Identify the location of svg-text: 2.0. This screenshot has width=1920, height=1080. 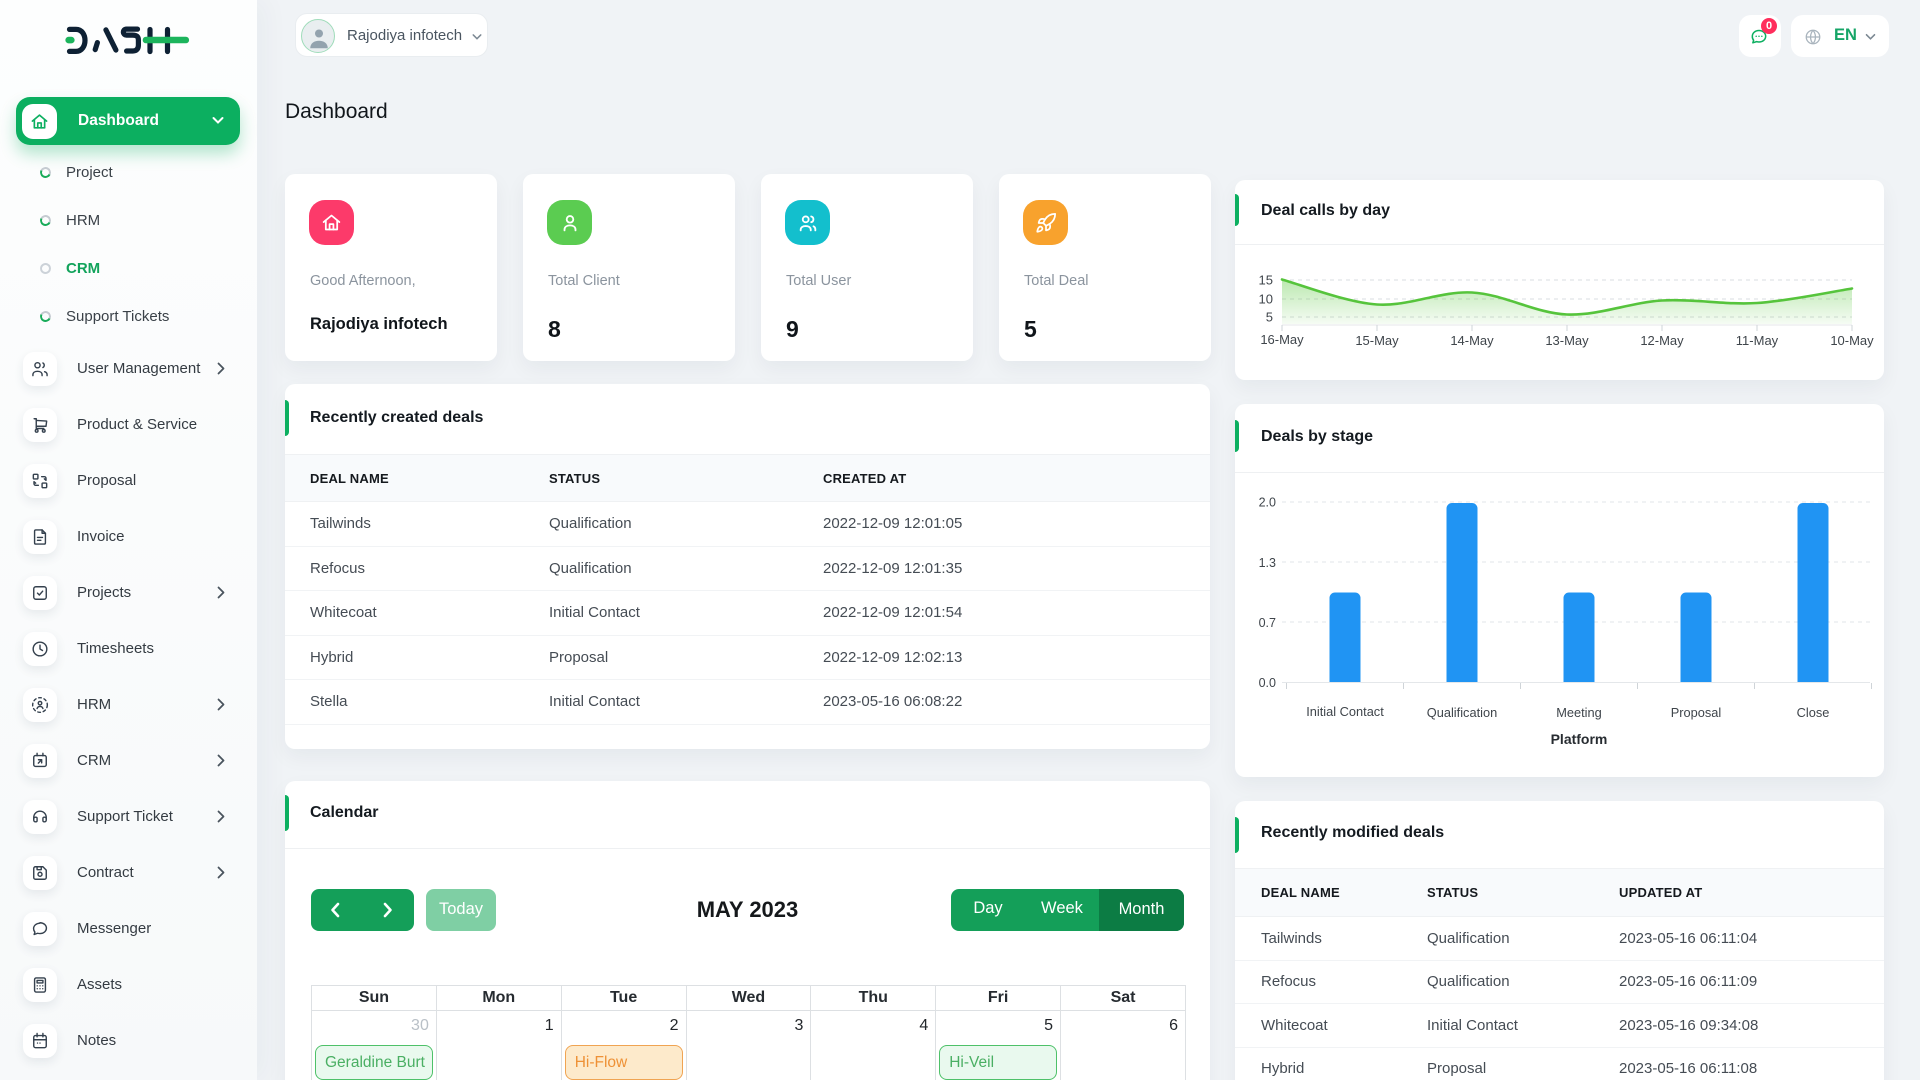
(1267, 503).